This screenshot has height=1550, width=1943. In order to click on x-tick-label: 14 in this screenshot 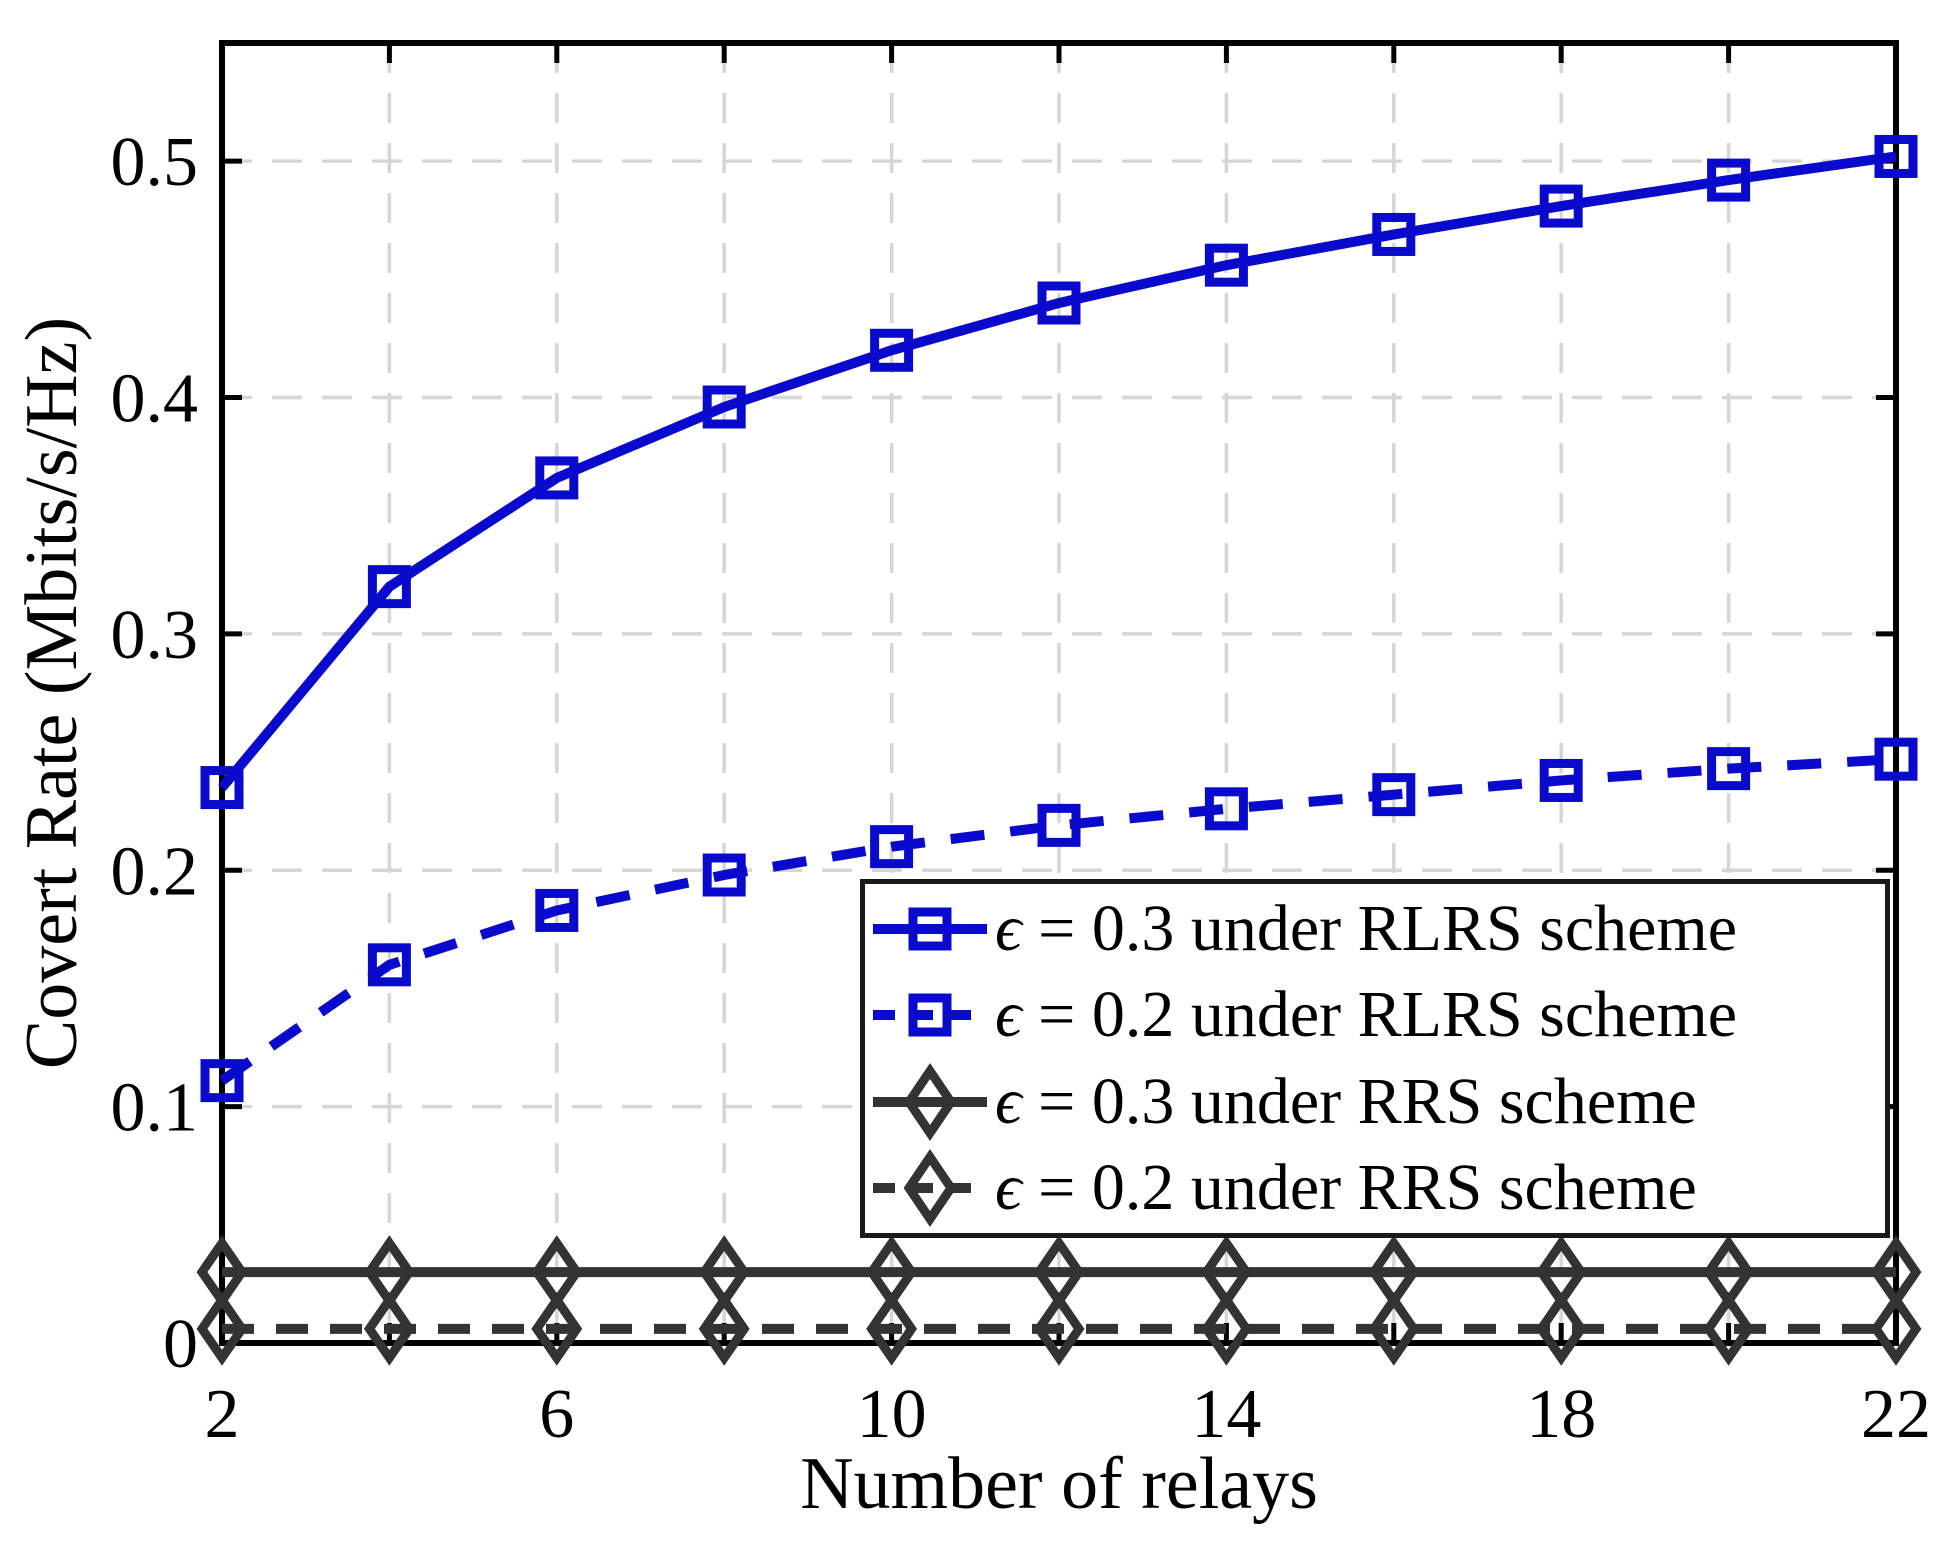, I will do `click(1226, 1414)`.